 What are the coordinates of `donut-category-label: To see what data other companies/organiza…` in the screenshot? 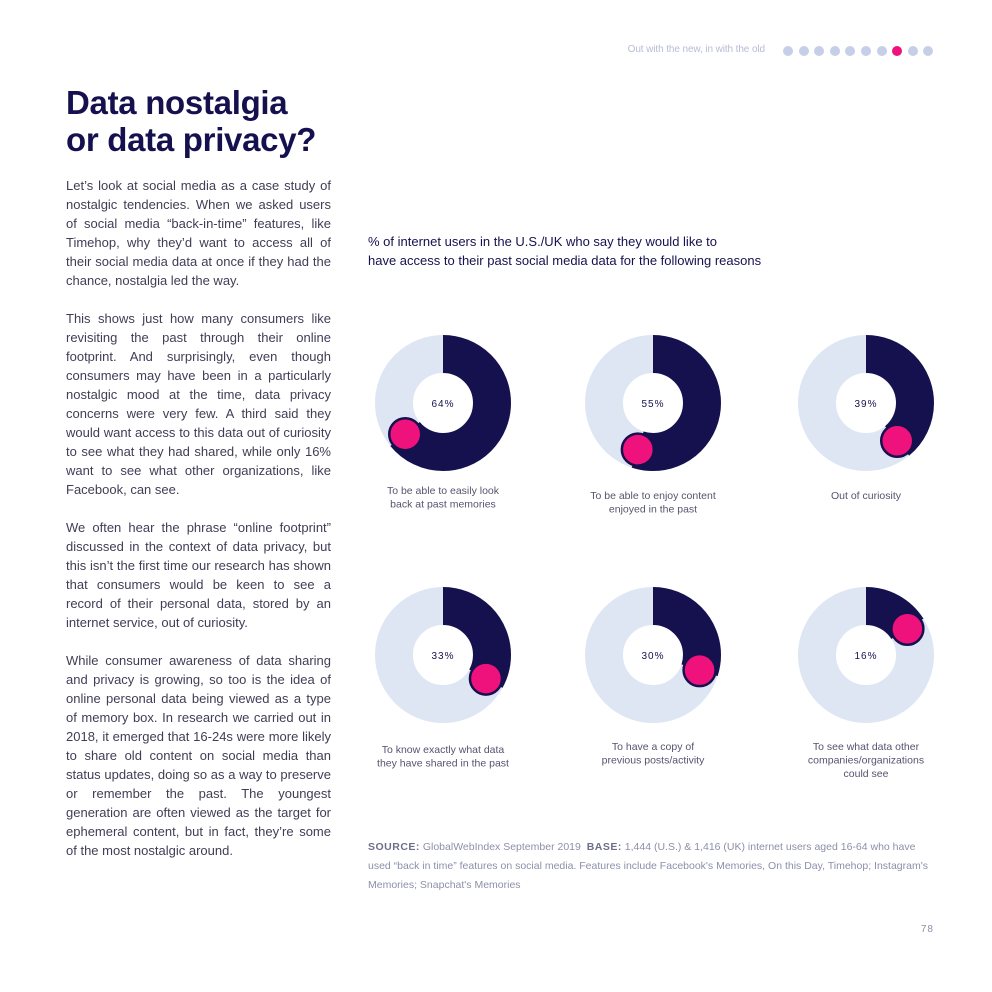 It's located at (866, 760).